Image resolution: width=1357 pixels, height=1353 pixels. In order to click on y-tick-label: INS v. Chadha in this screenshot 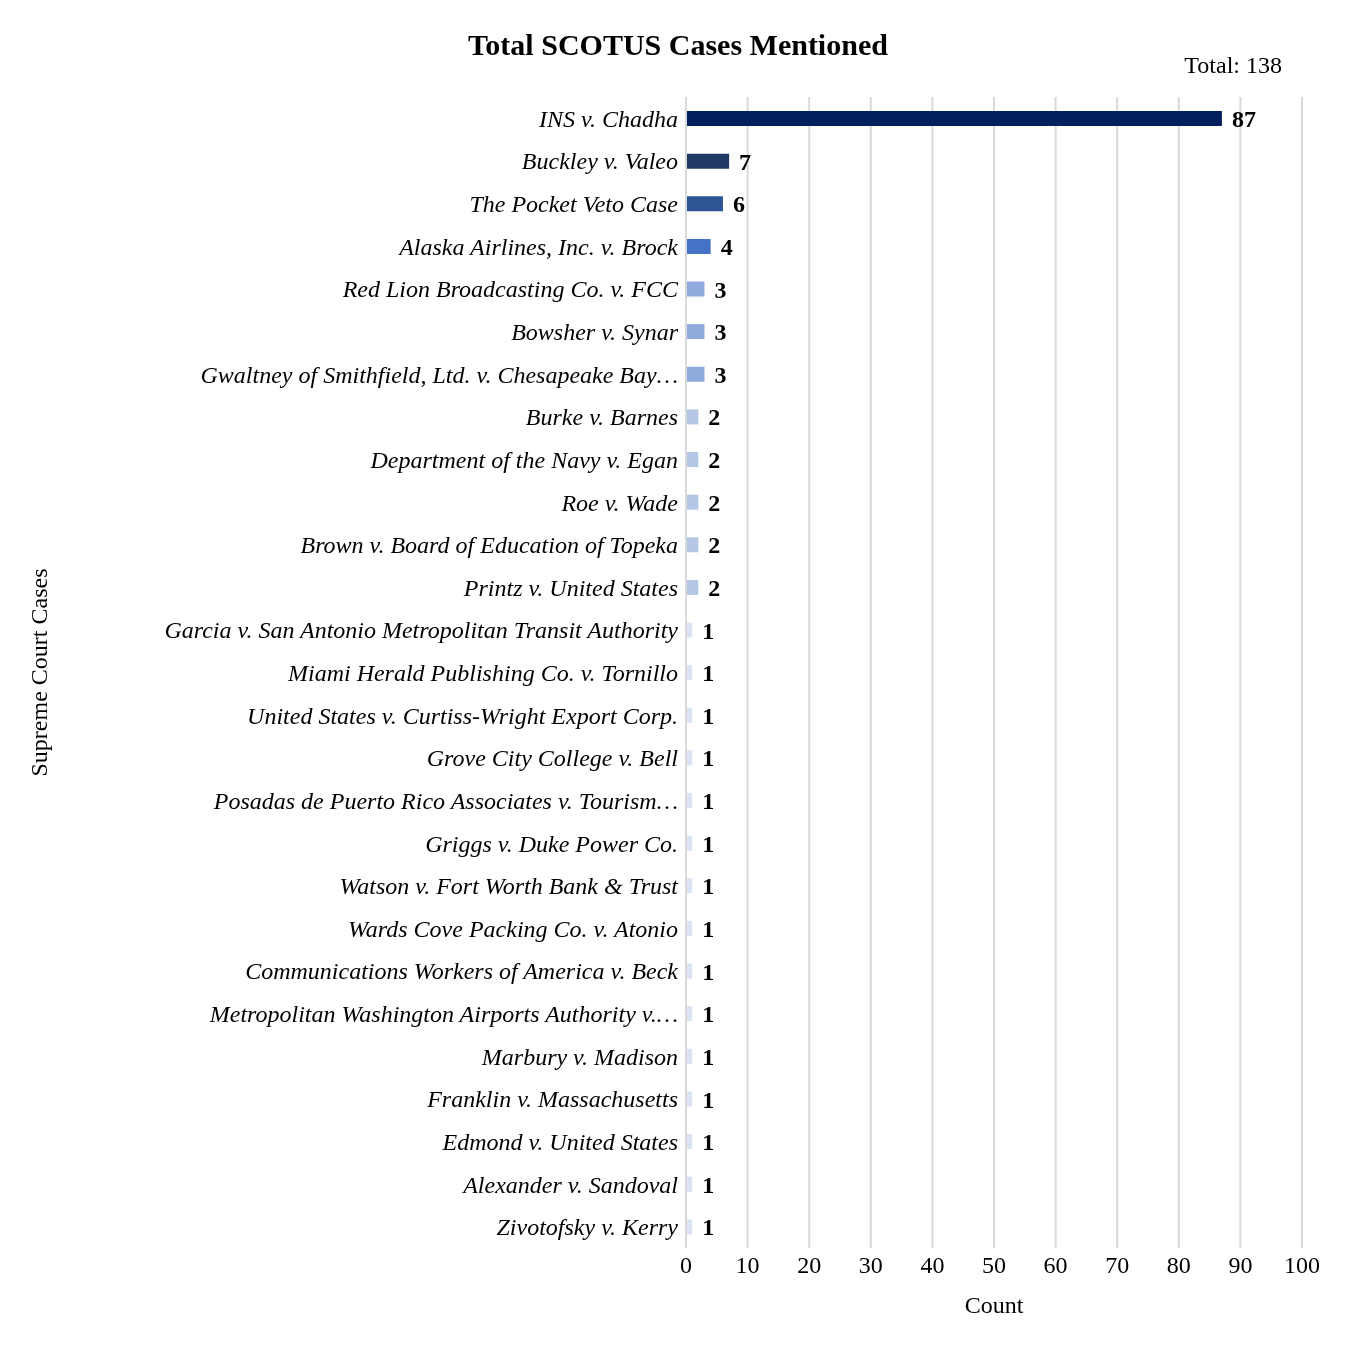, I will do `click(608, 118)`.